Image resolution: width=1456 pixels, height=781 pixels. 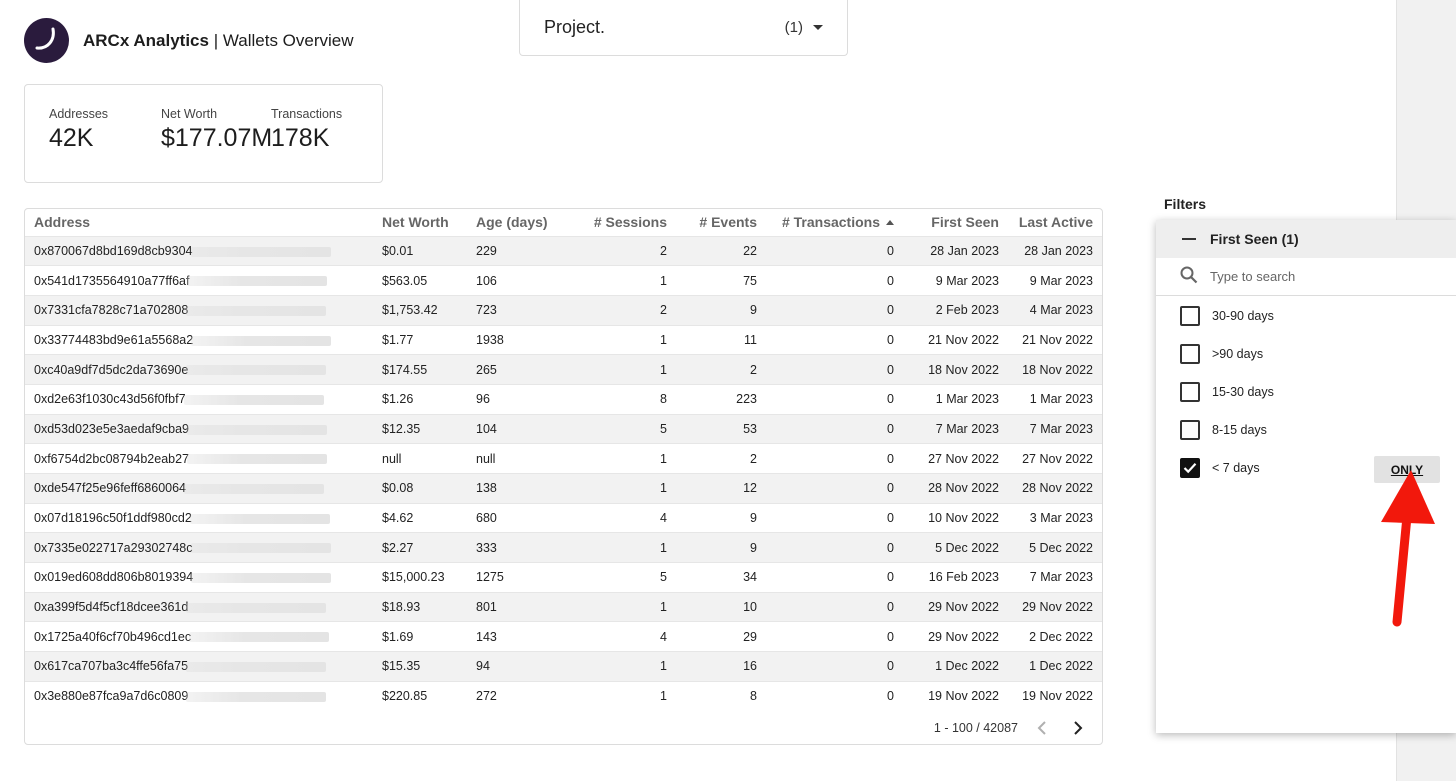 What do you see at coordinates (199, 250) in the screenshot?
I see `table-cell: 0x870067d8bd169d8cb9304` at bounding box center [199, 250].